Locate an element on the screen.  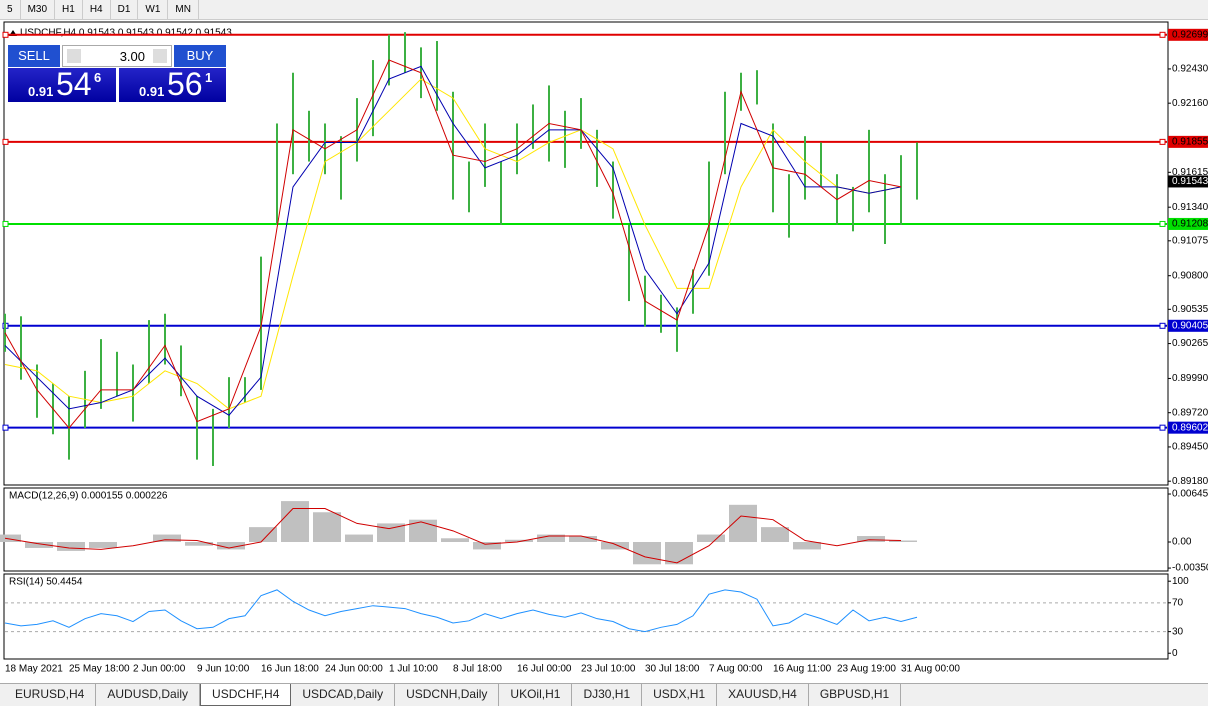
price-pip: 1 is located at coordinates (209, 77).